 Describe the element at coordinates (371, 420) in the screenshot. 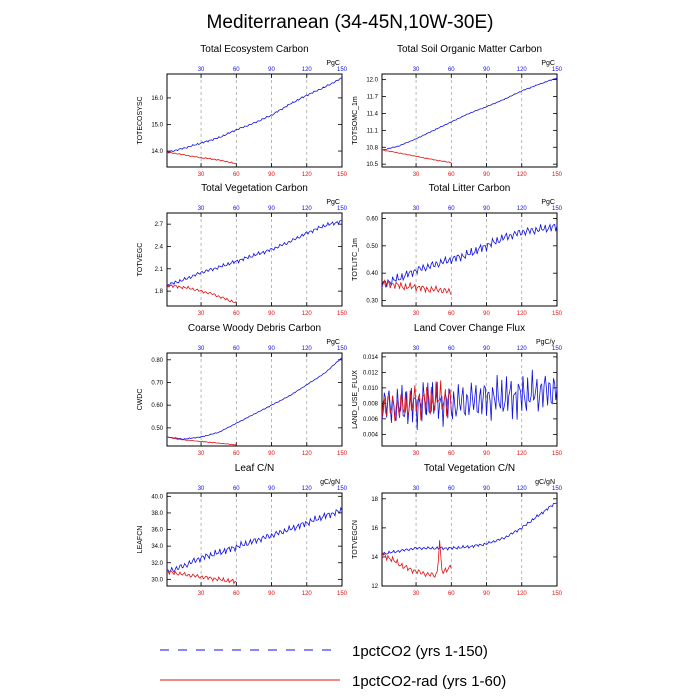

I see `y-tick-label: 0.006` at that location.